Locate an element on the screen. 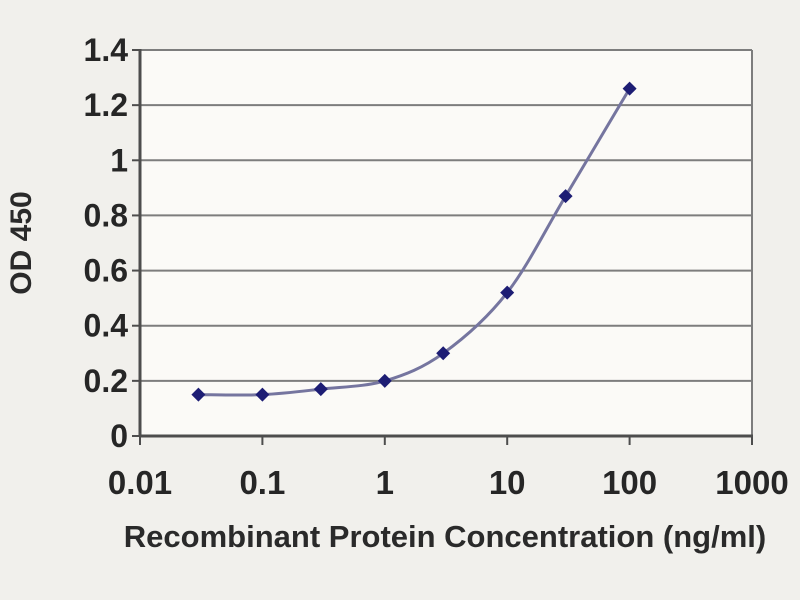 The height and width of the screenshot is (600, 800). y-tick-label: 1.2 is located at coordinates (106, 105).